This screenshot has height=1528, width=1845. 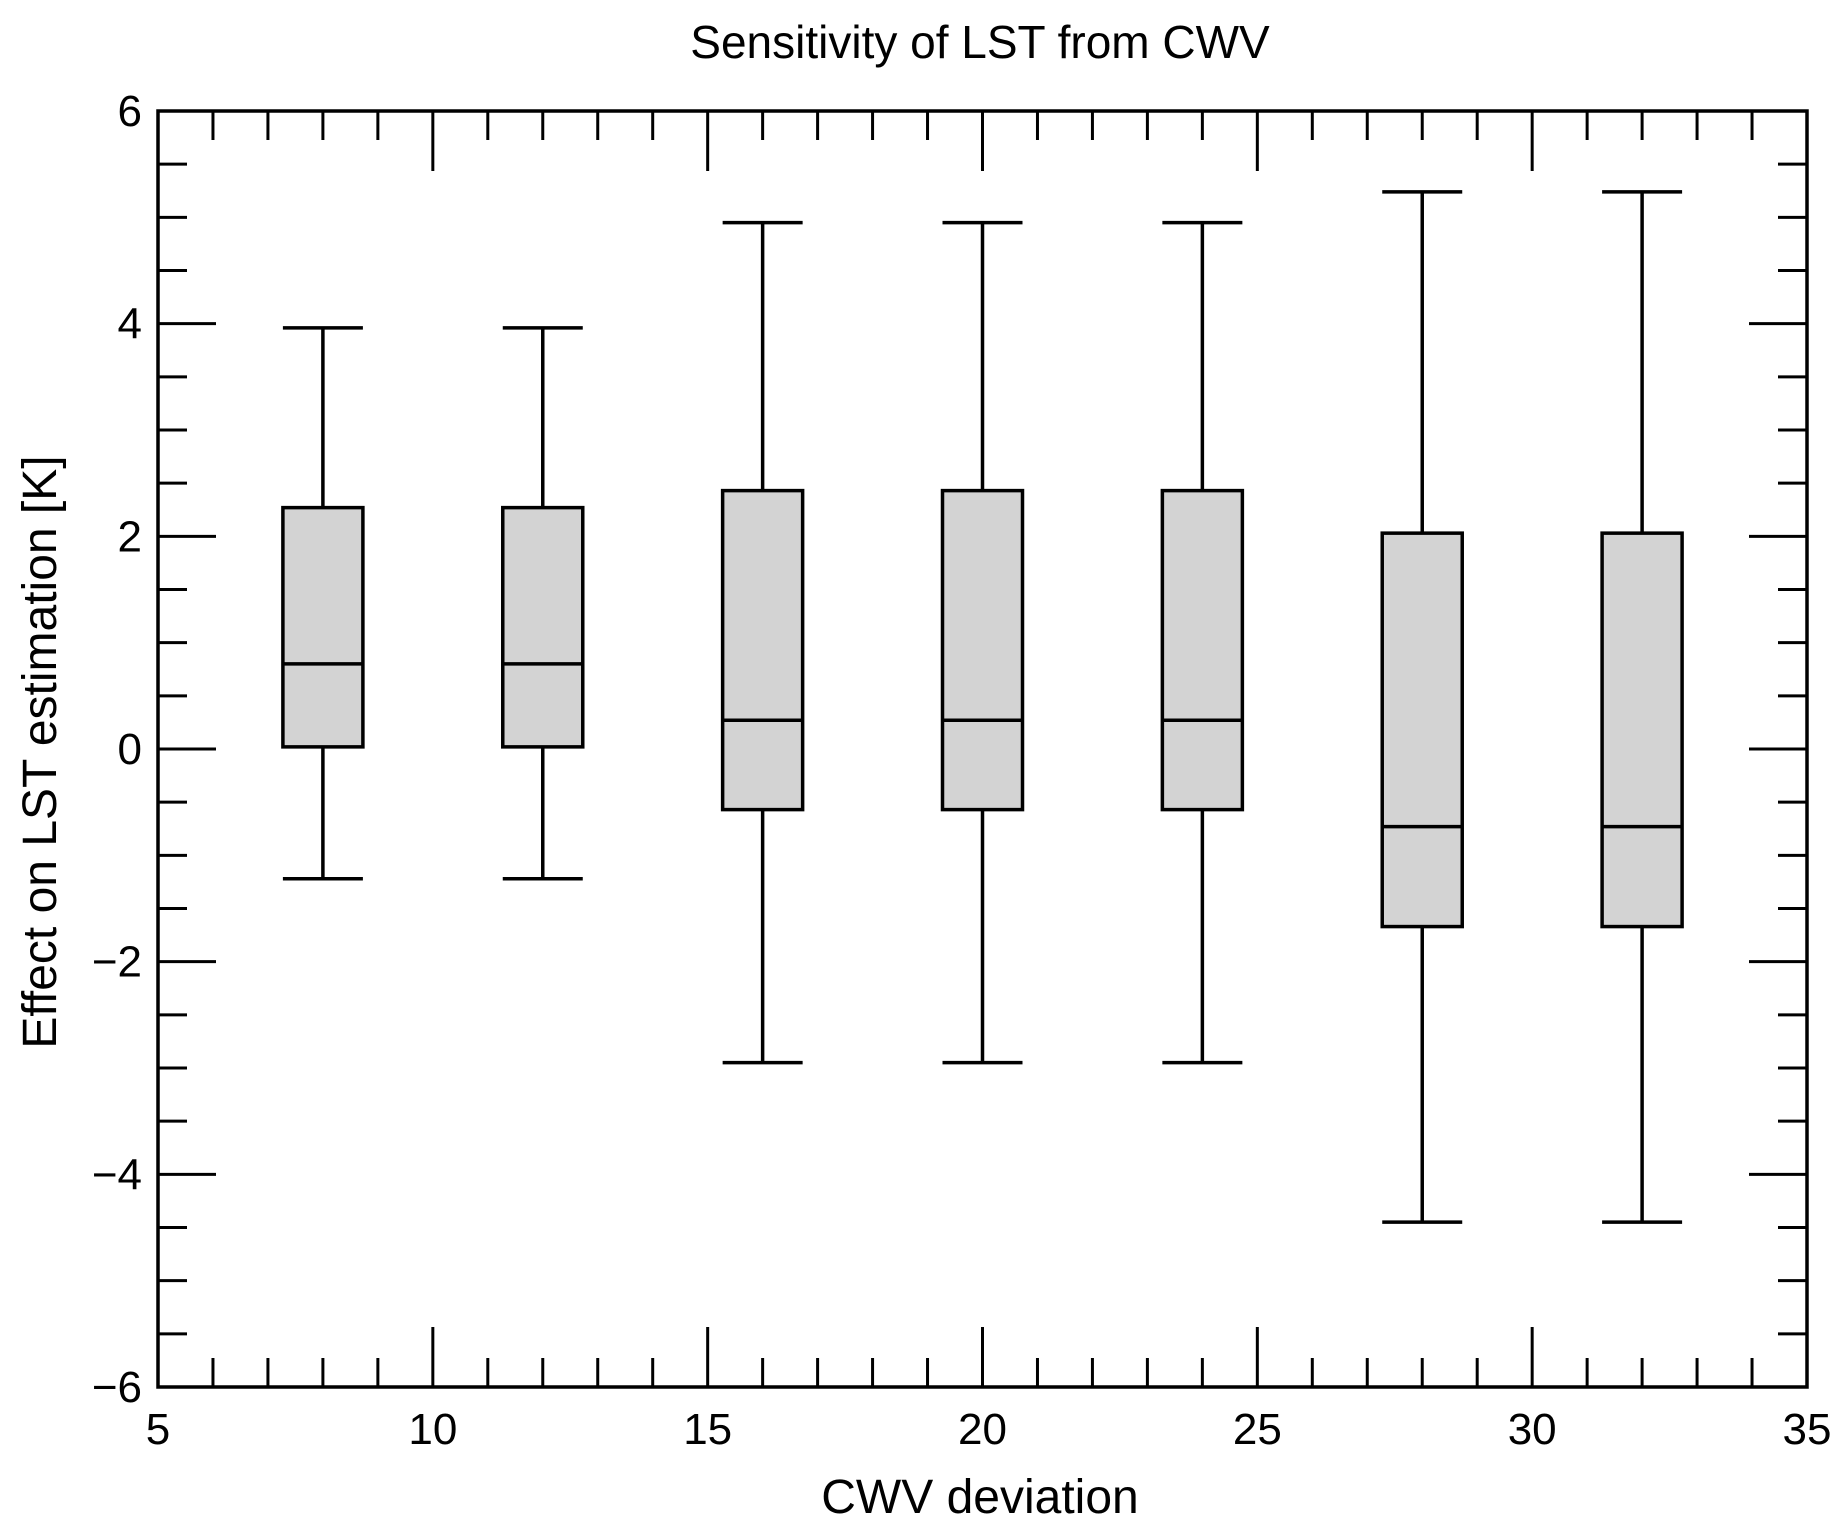 What do you see at coordinates (1807, 1429) in the screenshot?
I see `x-tick-label: 35` at bounding box center [1807, 1429].